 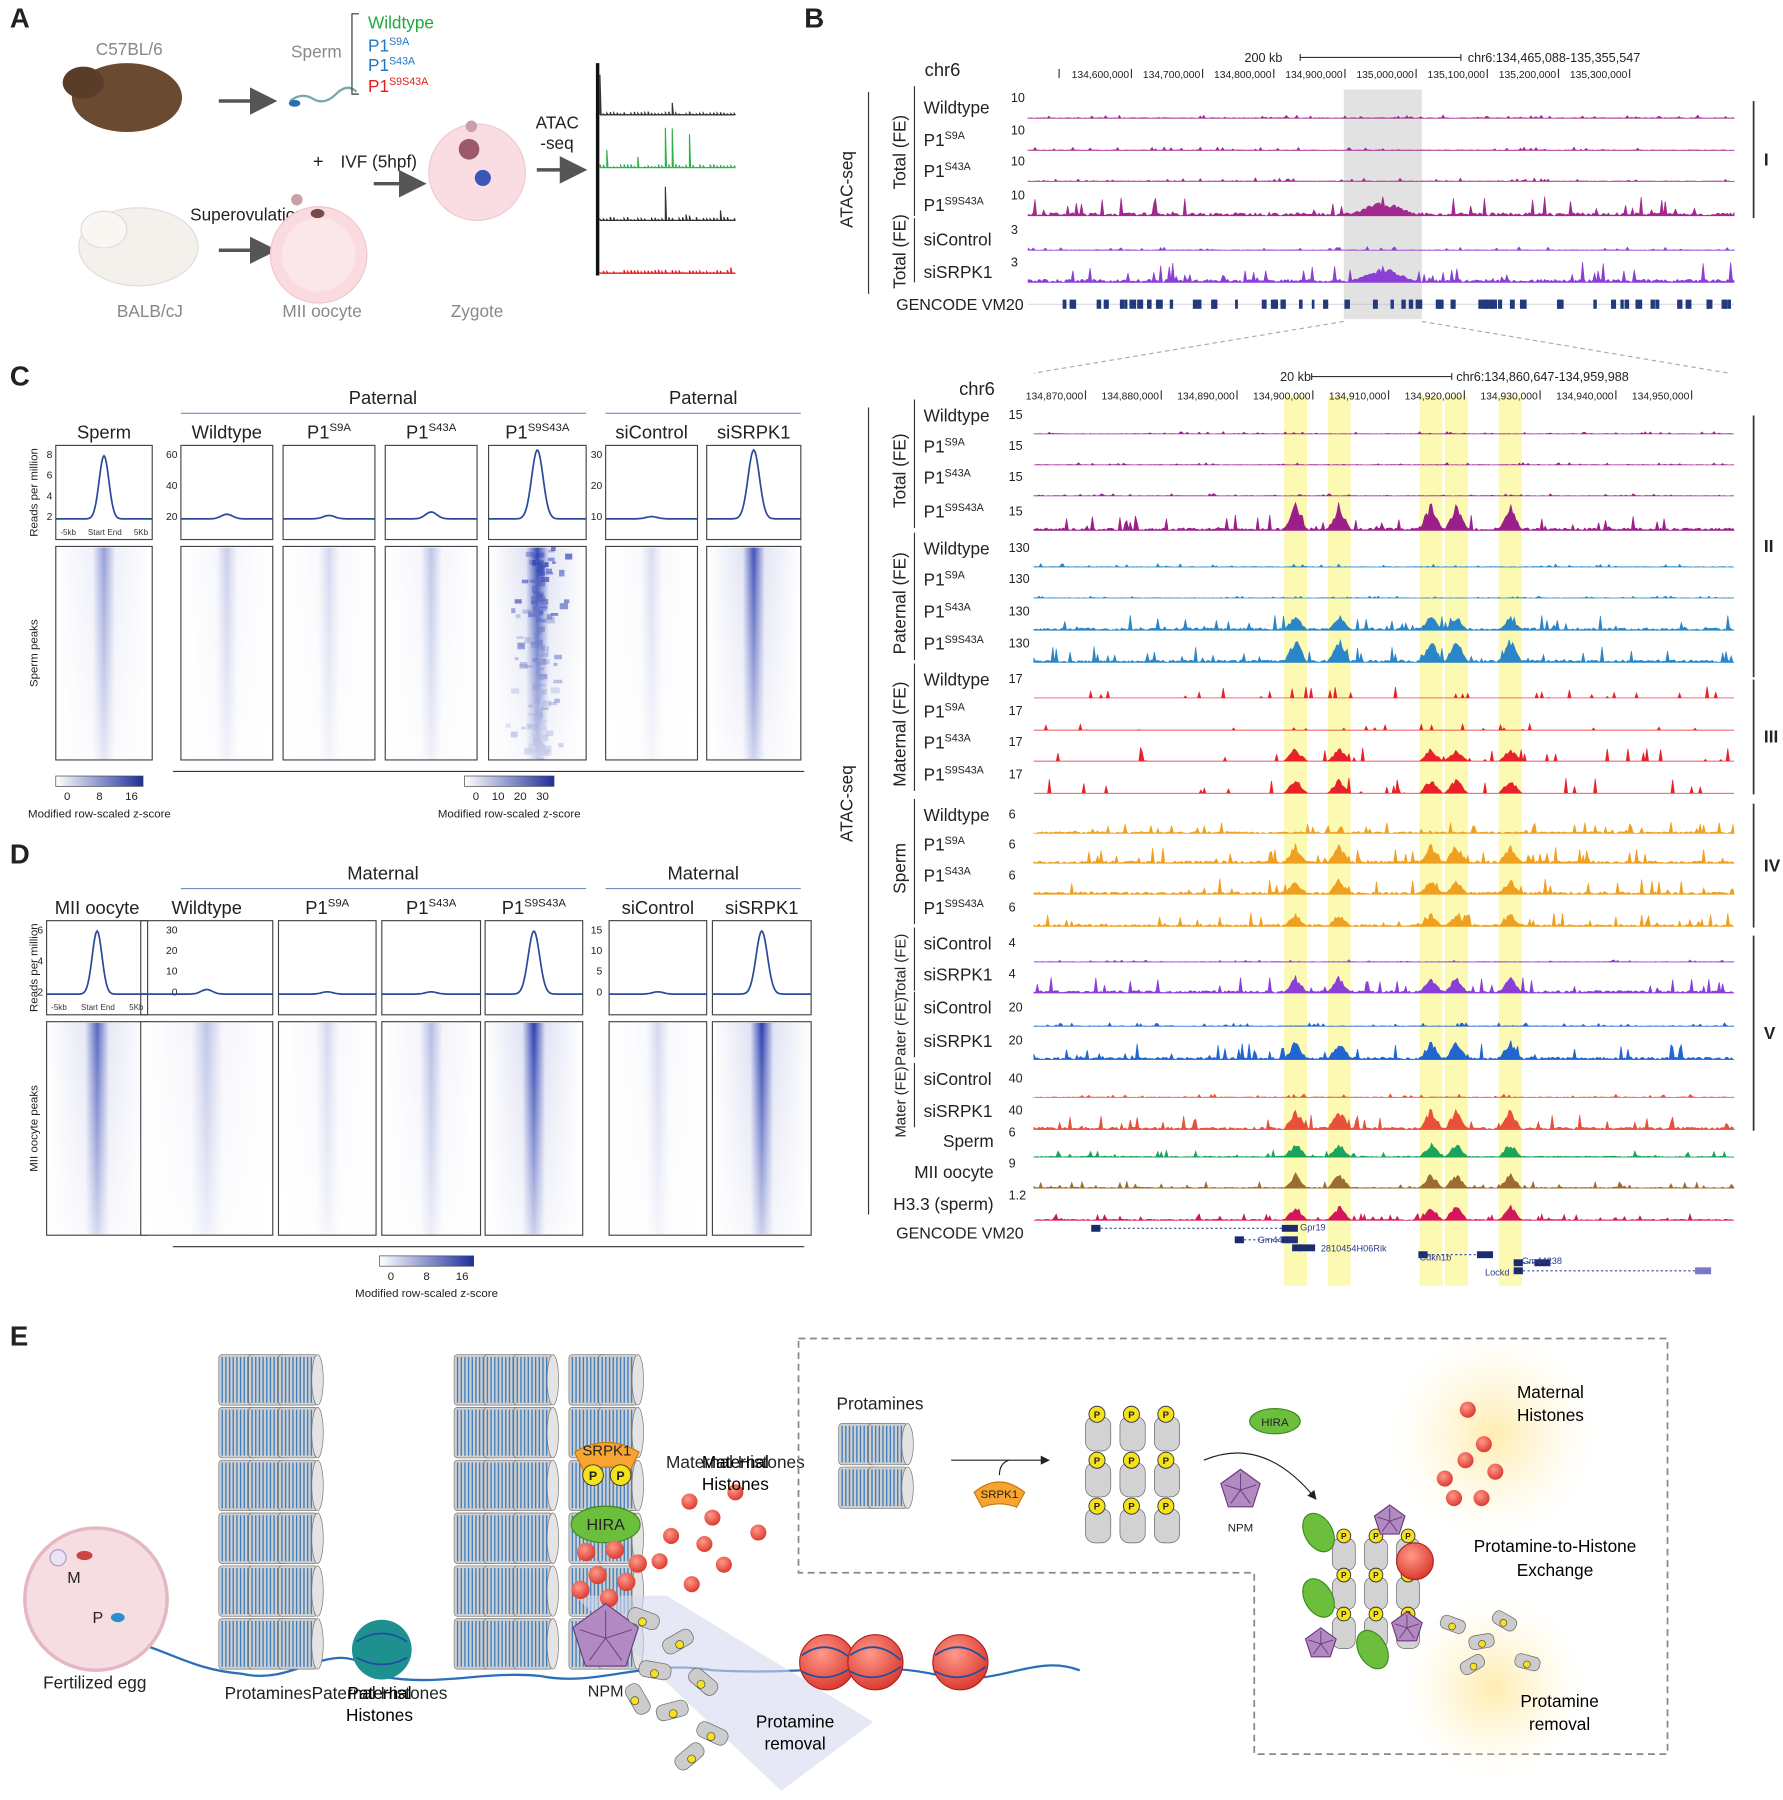 I want to click on label-base: Wildtype, so click(x=401, y=23).